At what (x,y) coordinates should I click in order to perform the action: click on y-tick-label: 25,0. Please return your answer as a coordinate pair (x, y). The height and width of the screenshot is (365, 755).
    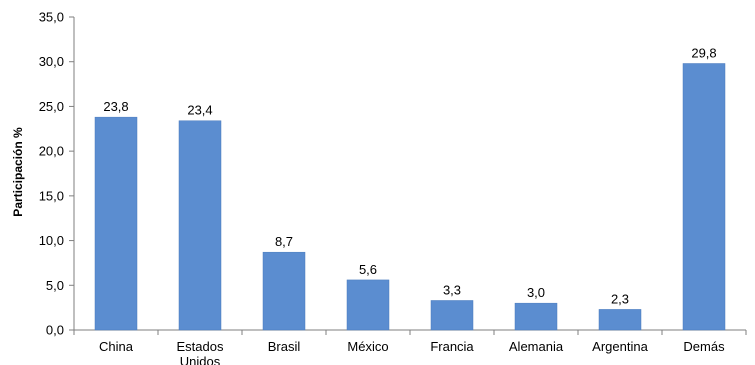
    Looking at the image, I should click on (51, 106).